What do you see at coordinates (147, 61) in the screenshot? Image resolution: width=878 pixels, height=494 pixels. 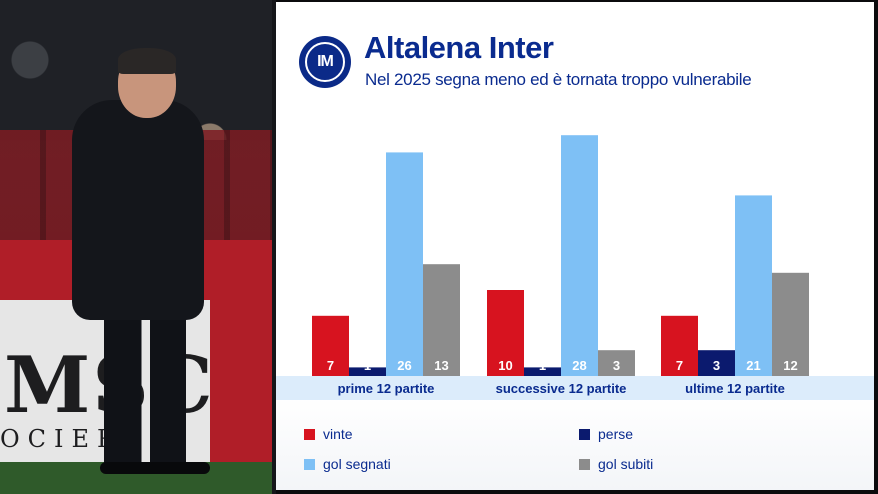 I see `coach-hair` at bounding box center [147, 61].